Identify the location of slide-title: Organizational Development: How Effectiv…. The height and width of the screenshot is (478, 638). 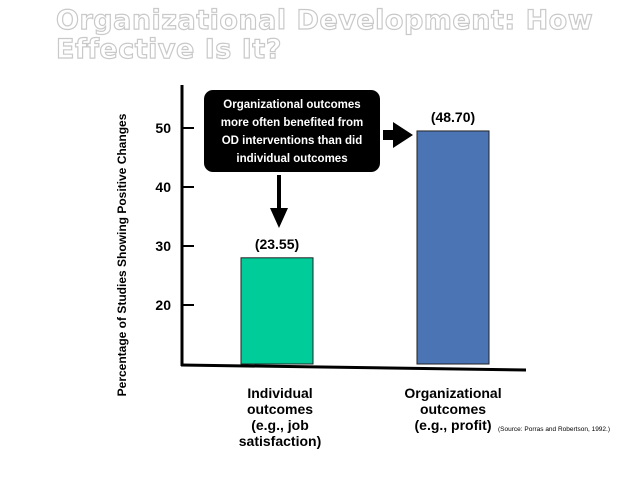
(335, 35).